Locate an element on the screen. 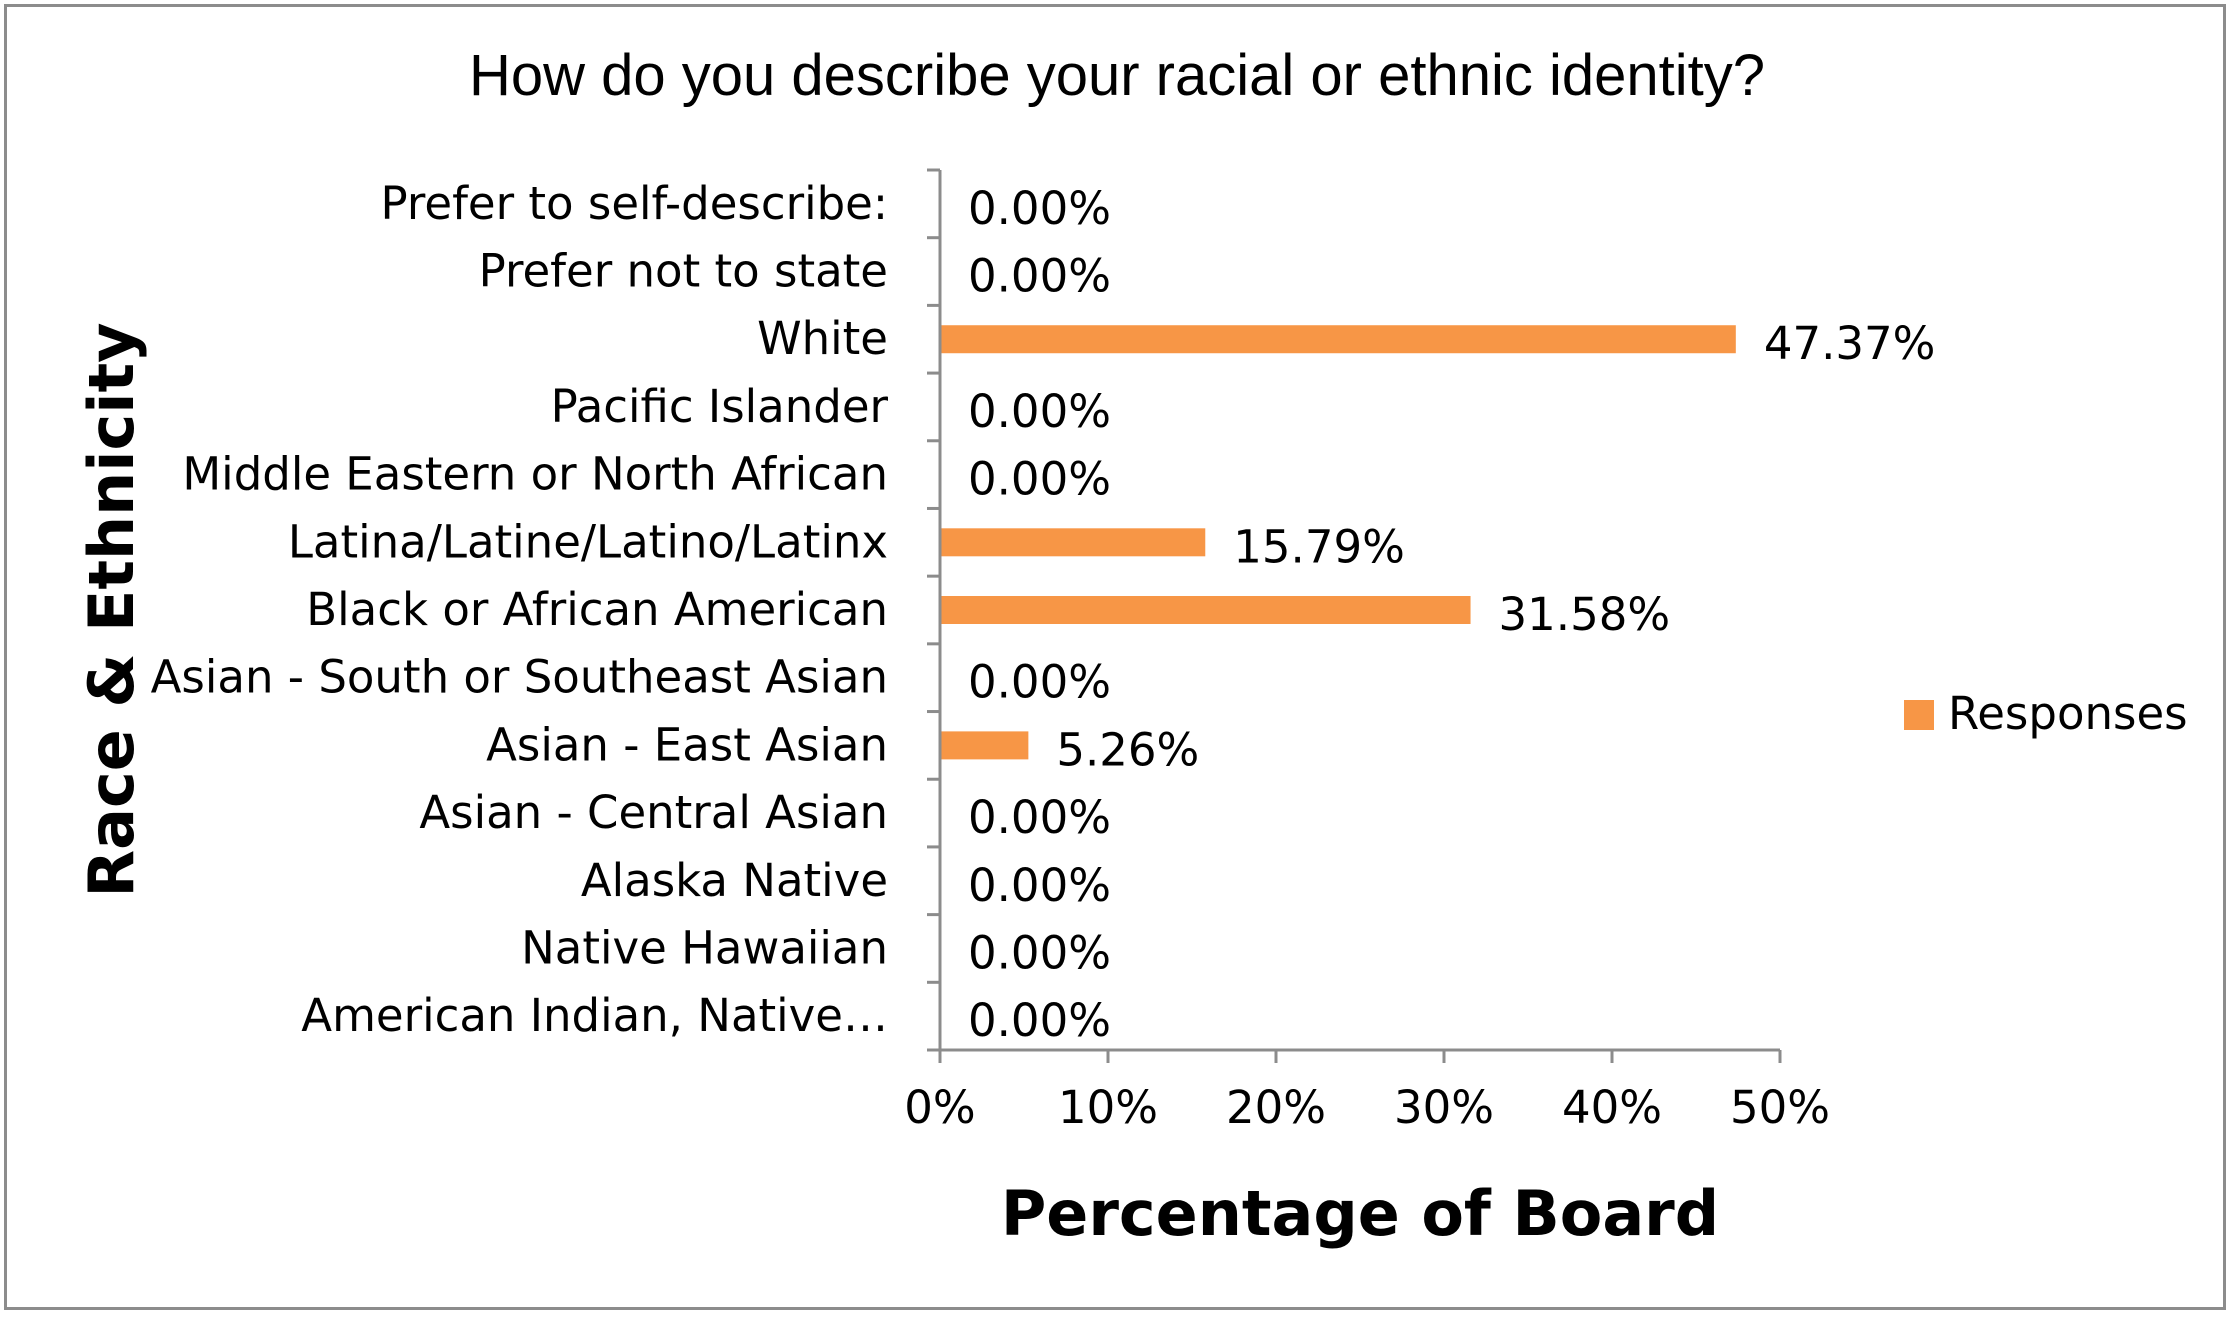 The image size is (2236, 1320). category-label: Asian - East Asian is located at coordinates (687, 744).